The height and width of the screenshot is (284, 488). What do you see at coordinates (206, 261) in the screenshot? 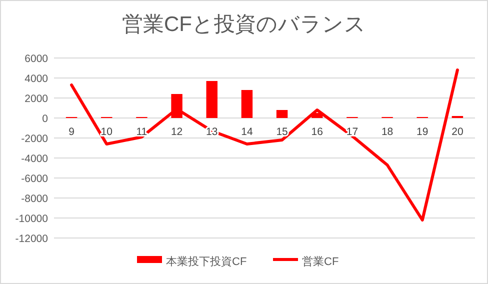
I see `legend-label: 本業投下投資CF` at bounding box center [206, 261].